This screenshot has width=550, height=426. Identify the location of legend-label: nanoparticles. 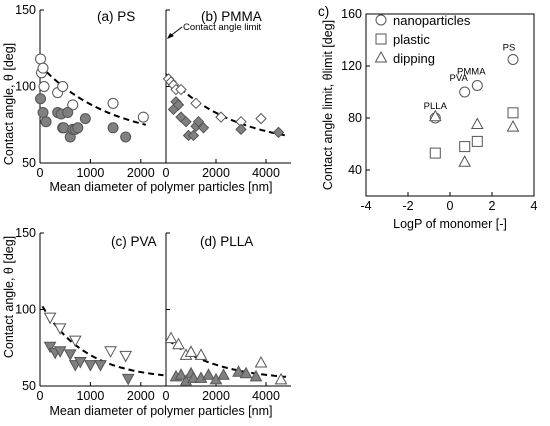
(432, 20).